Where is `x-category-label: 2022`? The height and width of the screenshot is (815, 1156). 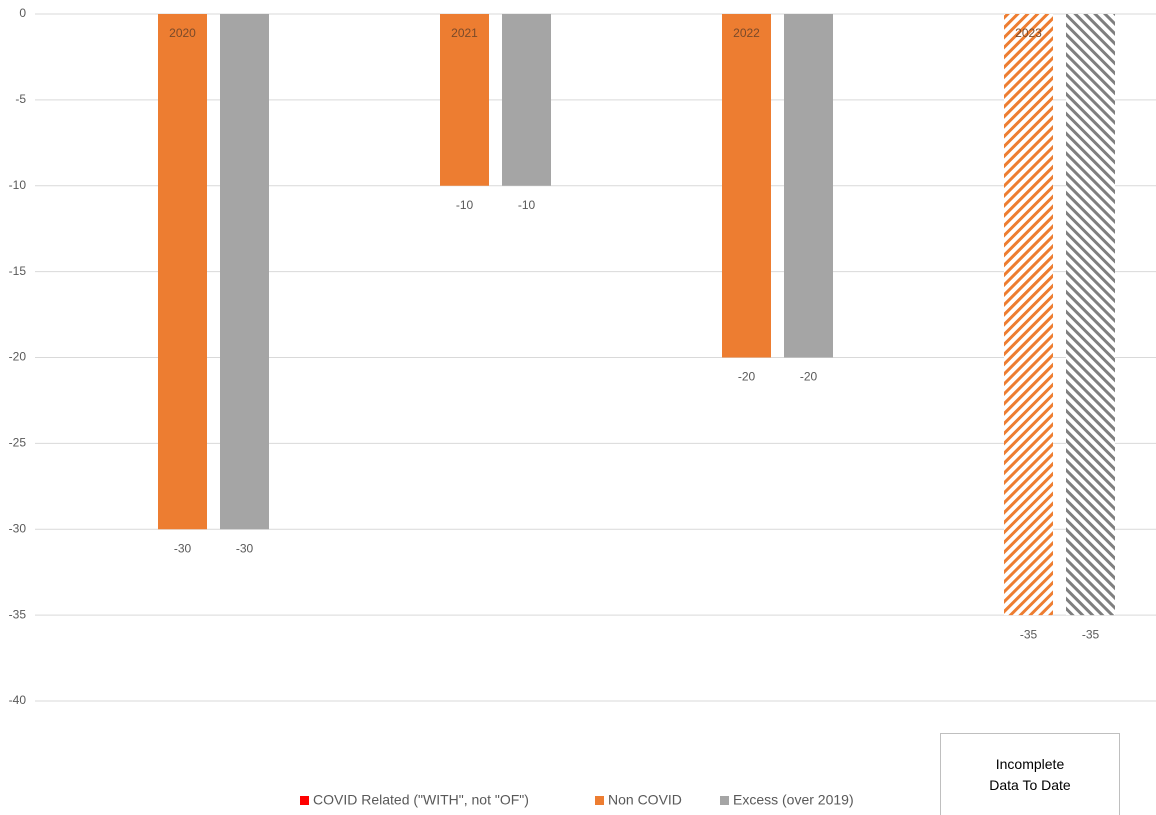 x-category-label: 2022 is located at coordinates (746, 33).